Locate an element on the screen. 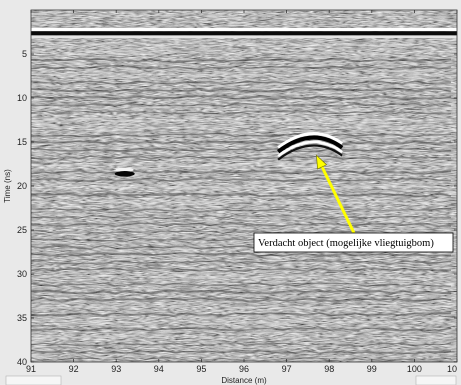  x-tick-label: 10 is located at coordinates (452, 369).